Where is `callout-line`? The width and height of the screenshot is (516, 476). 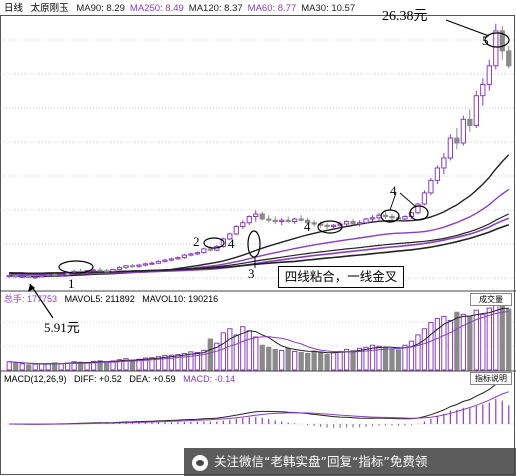
callout-line is located at coordinates (408, 200).